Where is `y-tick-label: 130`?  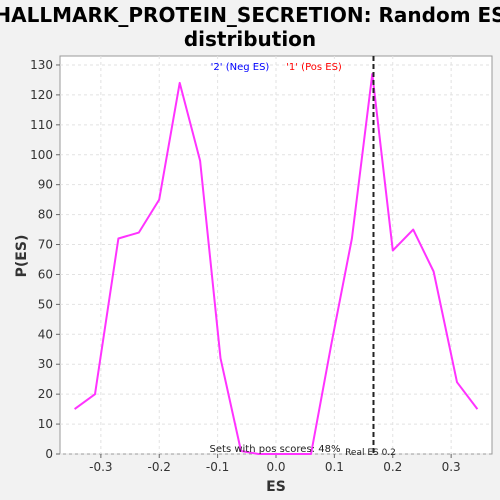 y-tick-label: 130 is located at coordinates (41, 65).